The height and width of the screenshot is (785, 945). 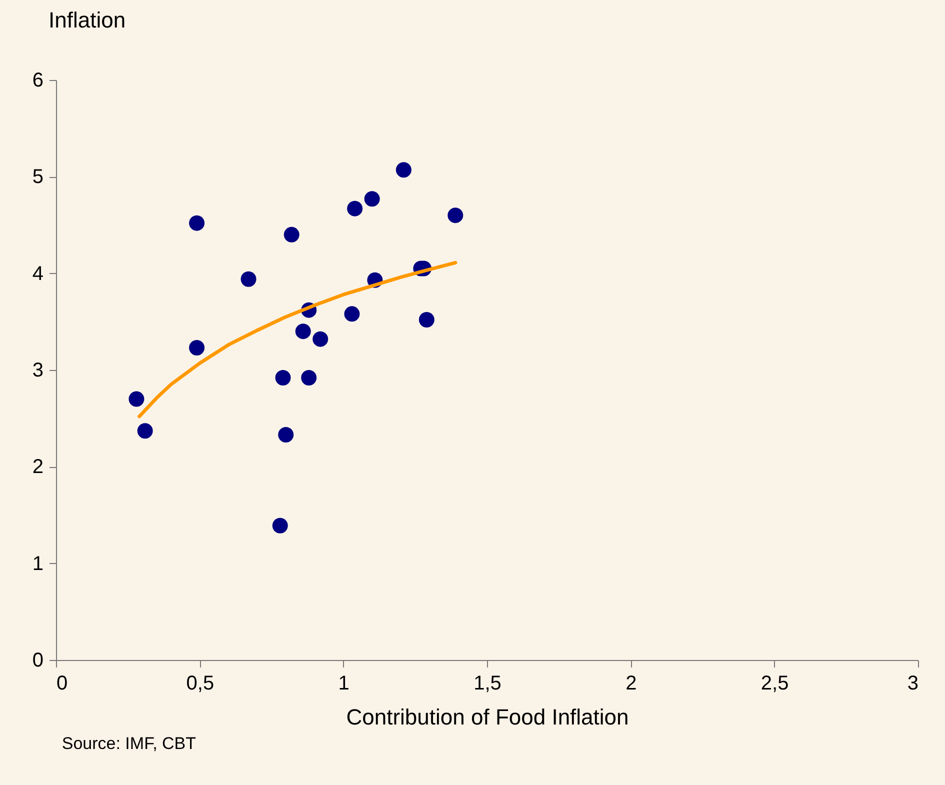 What do you see at coordinates (344, 683) in the screenshot?
I see `x-tick-label: 1` at bounding box center [344, 683].